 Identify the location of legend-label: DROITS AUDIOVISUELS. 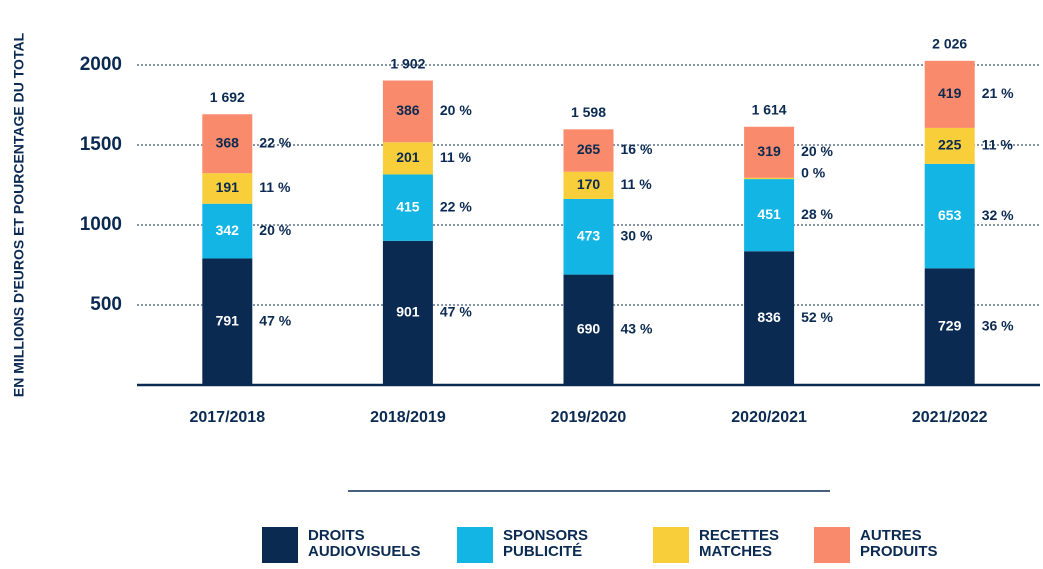
(364, 543).